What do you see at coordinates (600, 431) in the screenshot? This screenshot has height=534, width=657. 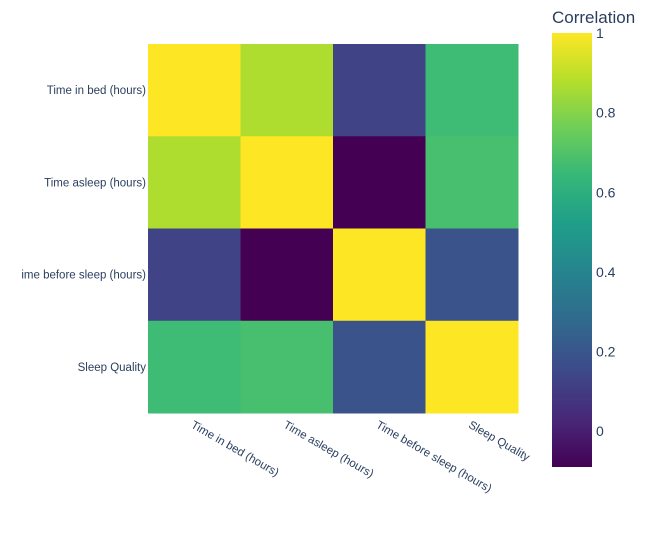 I see `colorbar-tick-label: 0` at bounding box center [600, 431].